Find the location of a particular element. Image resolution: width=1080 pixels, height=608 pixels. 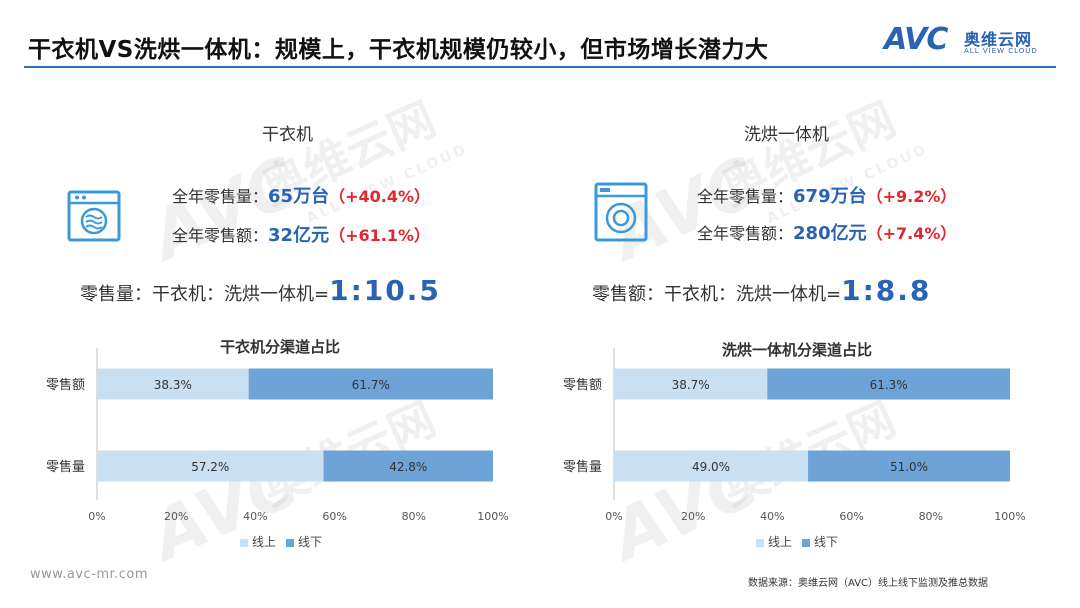

right-sales-label: 全年零售额： is located at coordinates (745, 233).